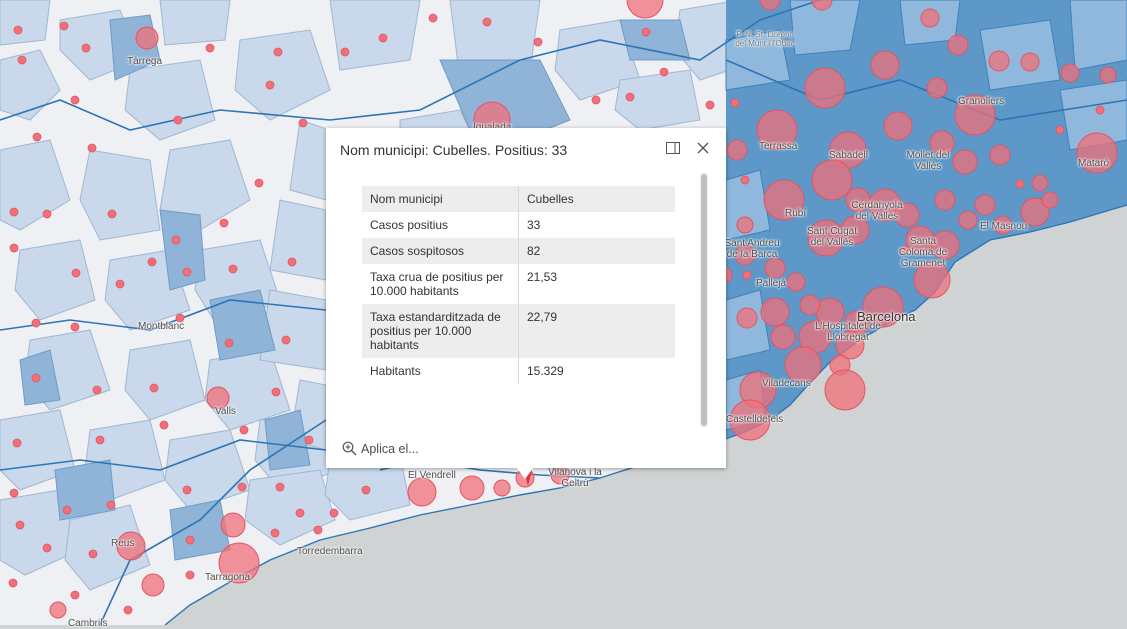 Image resolution: width=1127 pixels, height=629 pixels. What do you see at coordinates (877, 211) in the screenshot?
I see `place-label: Cerdanyola del Vallès` at bounding box center [877, 211].